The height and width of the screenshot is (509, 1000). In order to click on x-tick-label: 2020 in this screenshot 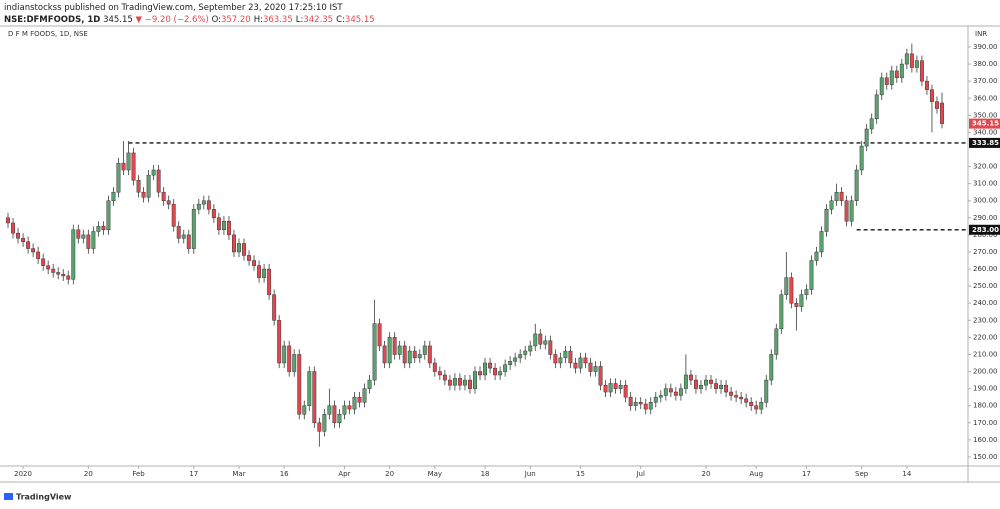, I will do `click(23, 474)`.